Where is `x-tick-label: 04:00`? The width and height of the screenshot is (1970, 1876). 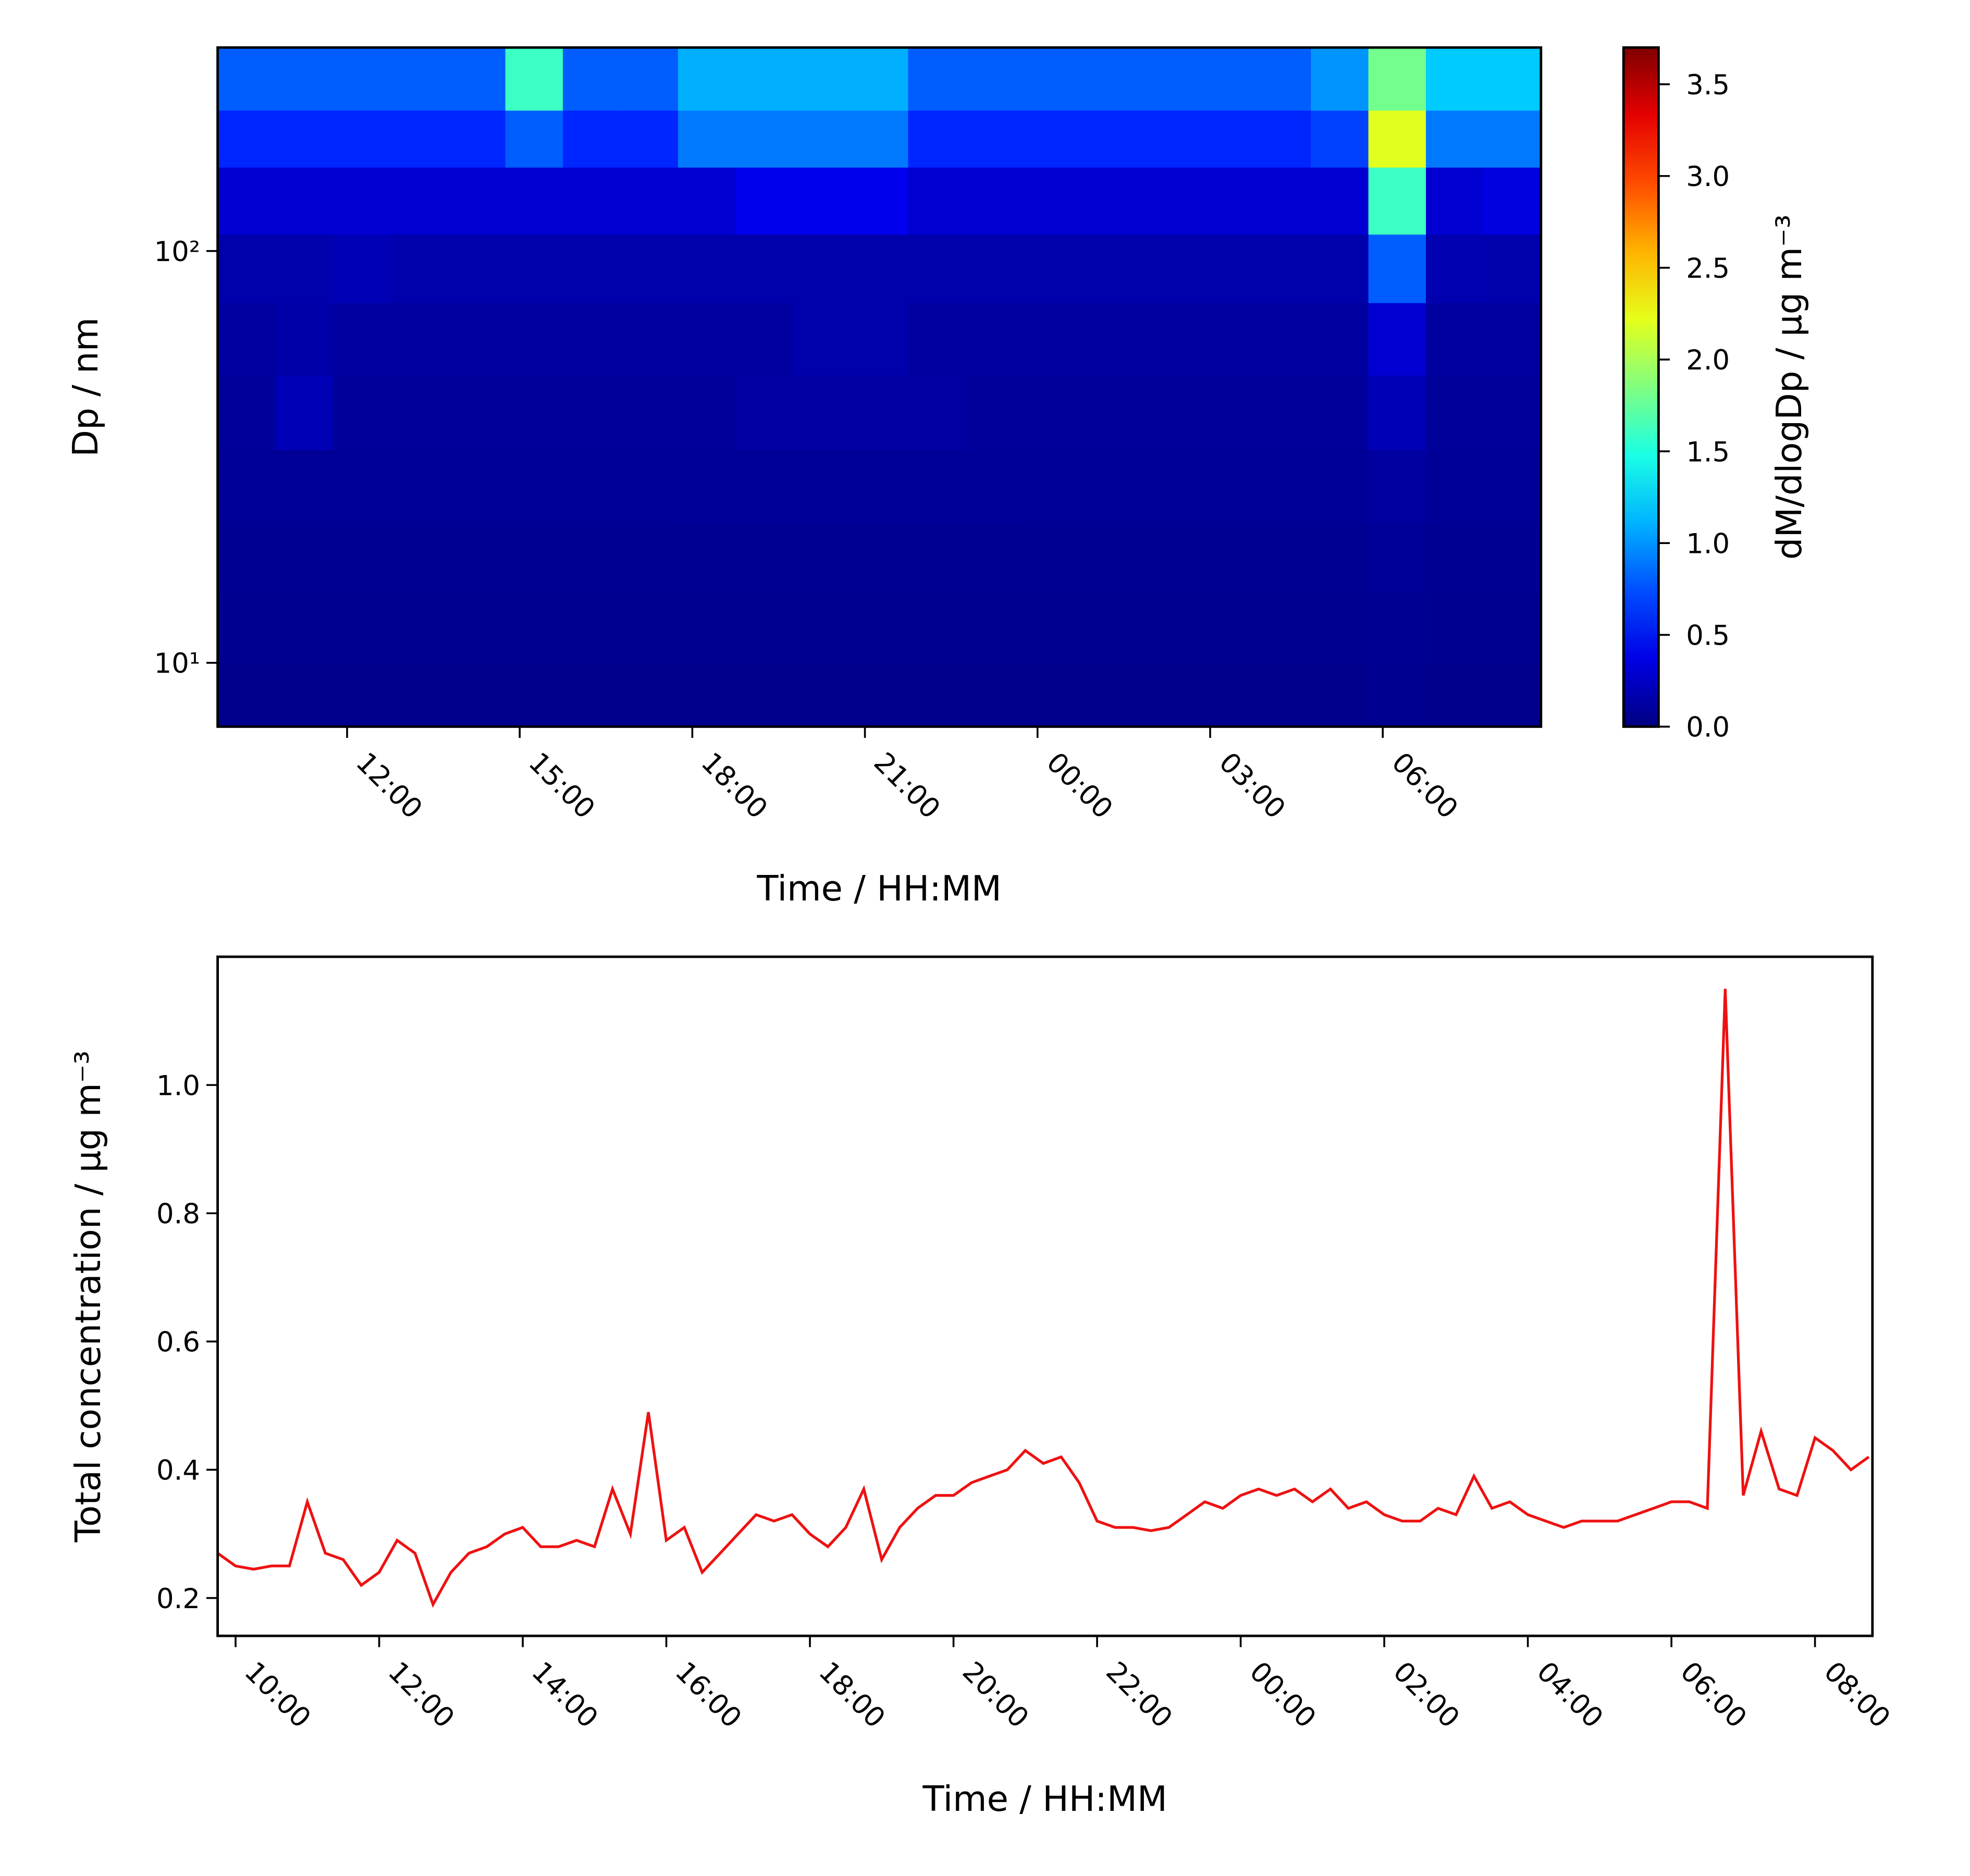 x-tick-label: 04:00 is located at coordinates (1570, 1695).